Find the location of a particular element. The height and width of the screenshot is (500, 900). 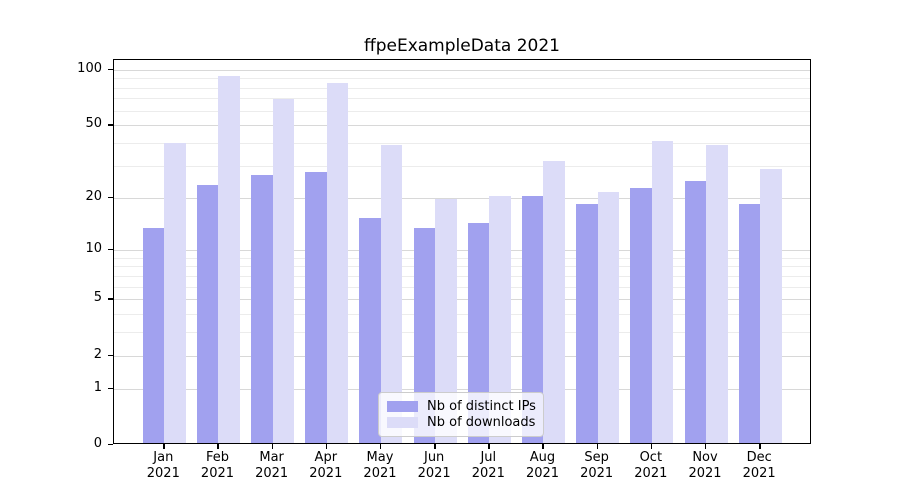

legend-label-distinct-ips: Nb of distinct IPs is located at coordinates (481, 406).